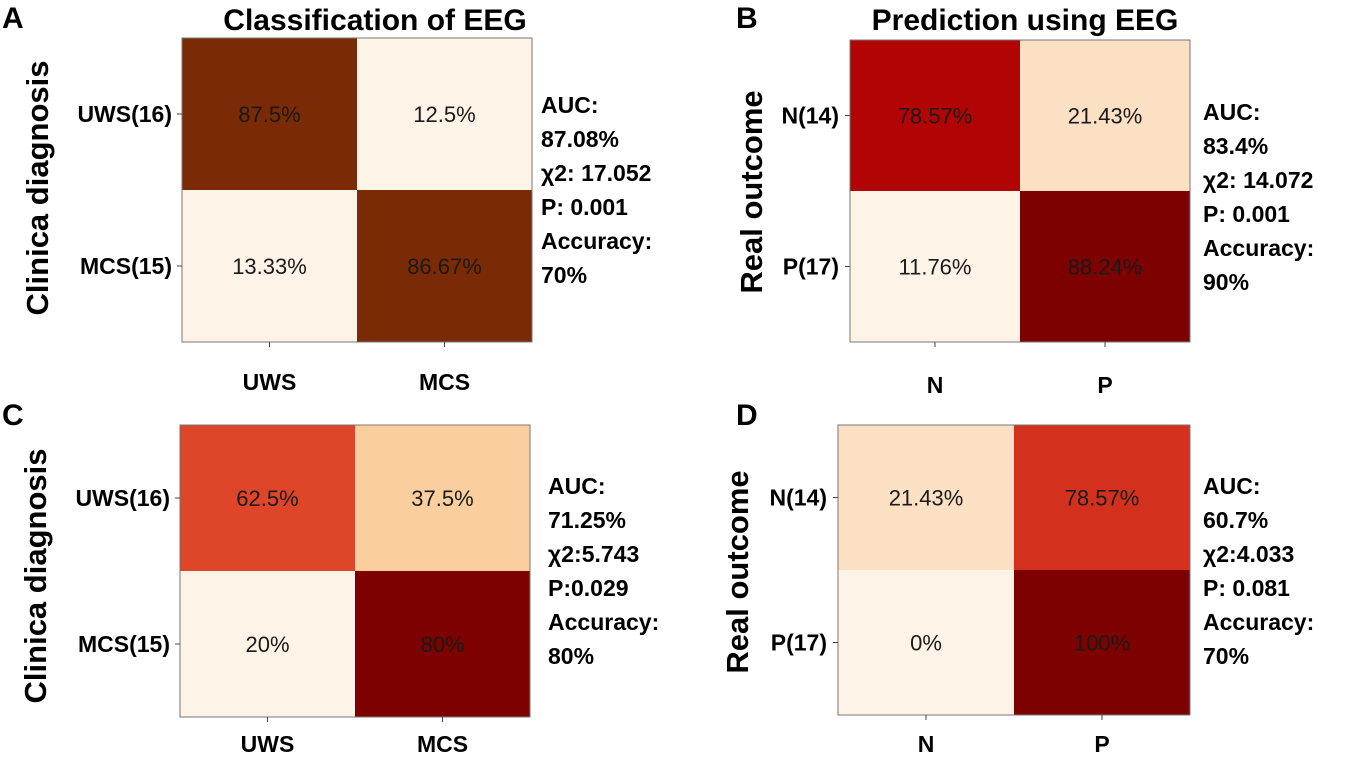 This screenshot has width=1351, height=761. Describe the element at coordinates (1235, 520) in the screenshot. I see `stat-line: 60.7%` at that location.